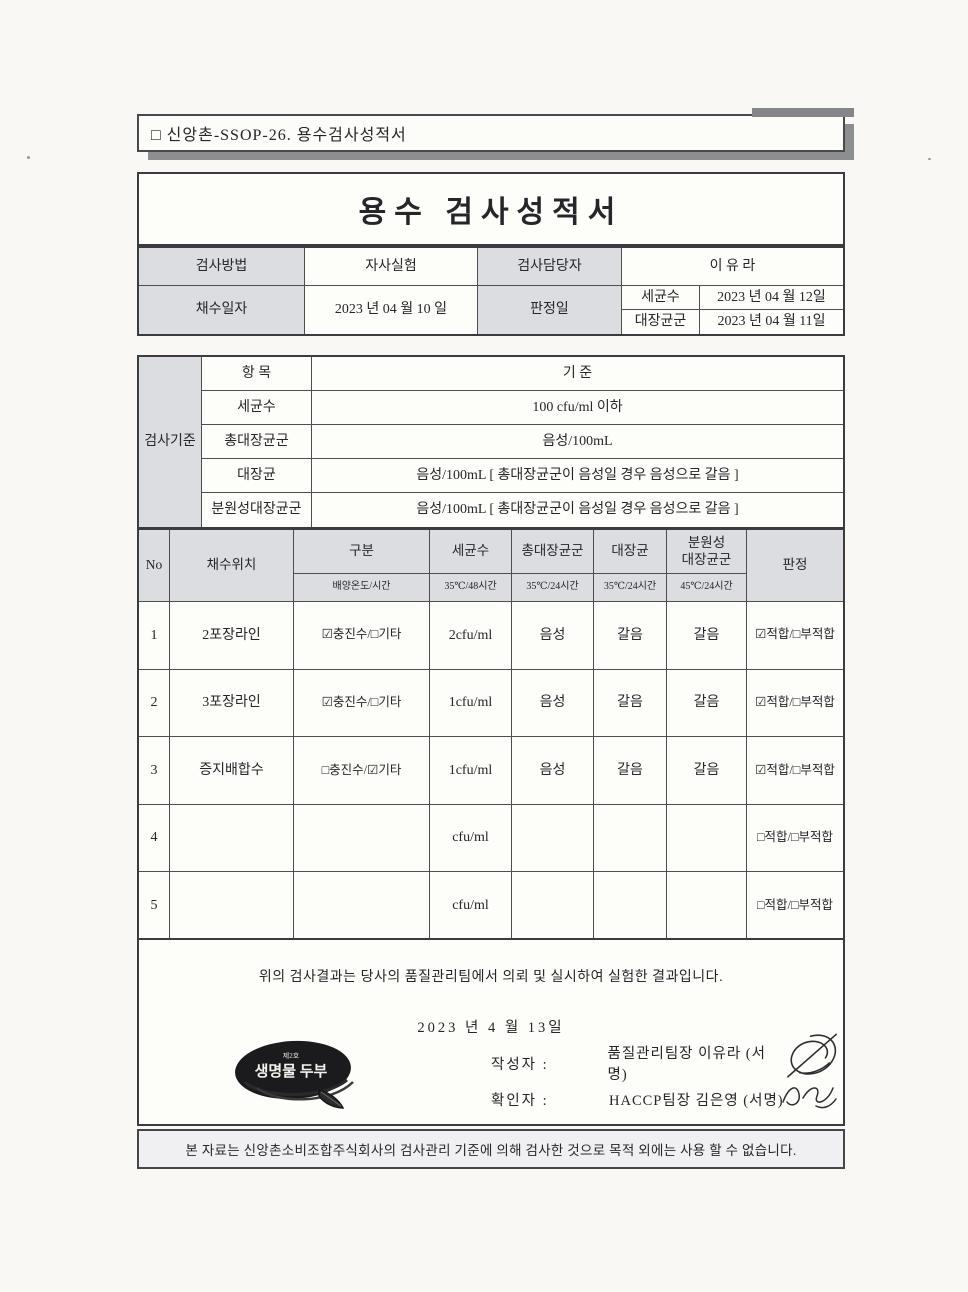  I want to click on criteria-header-item: 항 목, so click(257, 374).